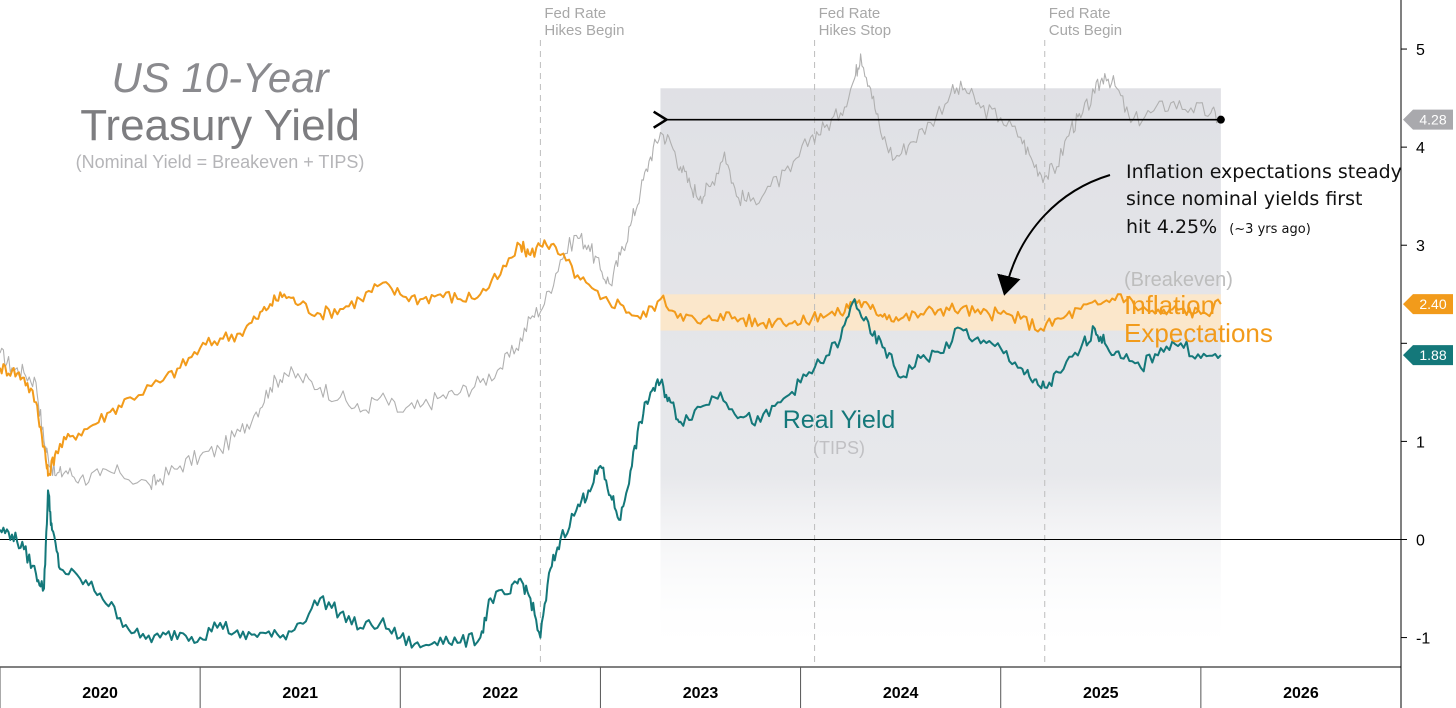 The width and height of the screenshot is (1456, 708). Describe the element at coordinates (1423, 639) in the screenshot. I see `y-tick-label: -1` at that location.